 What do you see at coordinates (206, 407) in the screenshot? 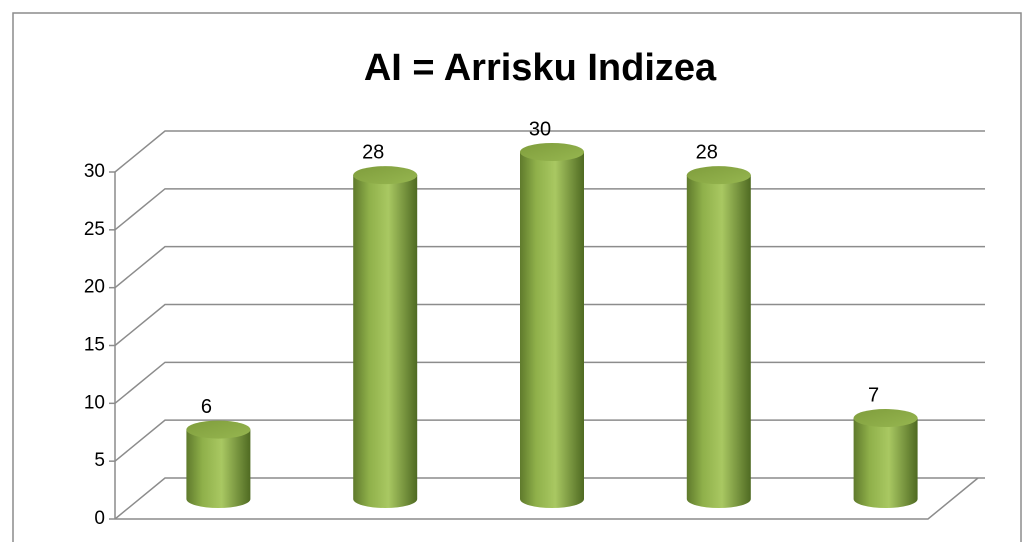
I see `value-label: 6` at bounding box center [206, 407].